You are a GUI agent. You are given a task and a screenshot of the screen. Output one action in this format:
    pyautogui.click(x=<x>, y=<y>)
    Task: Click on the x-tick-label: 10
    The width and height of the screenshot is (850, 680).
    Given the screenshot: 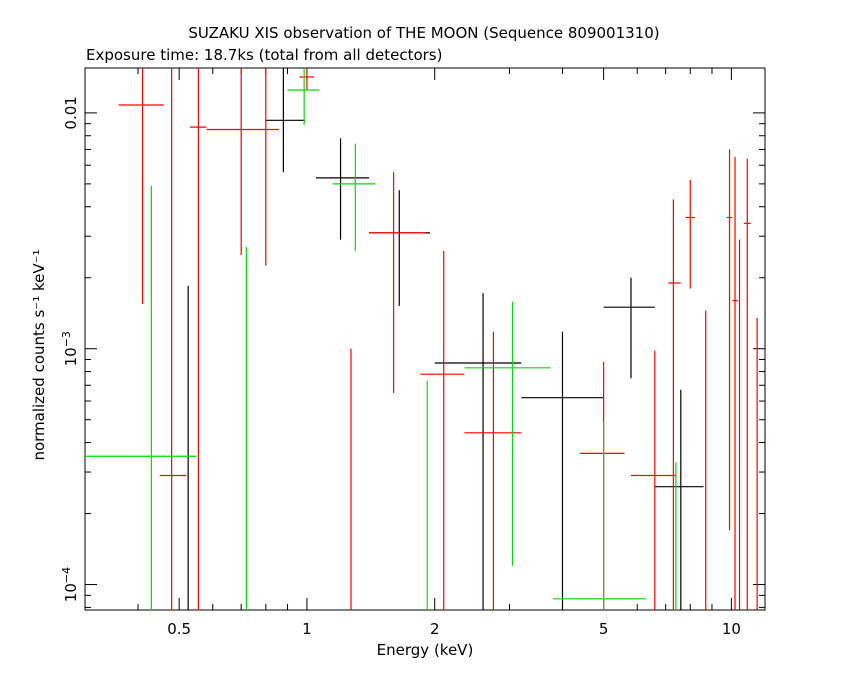 What is the action you would take?
    pyautogui.click(x=731, y=629)
    